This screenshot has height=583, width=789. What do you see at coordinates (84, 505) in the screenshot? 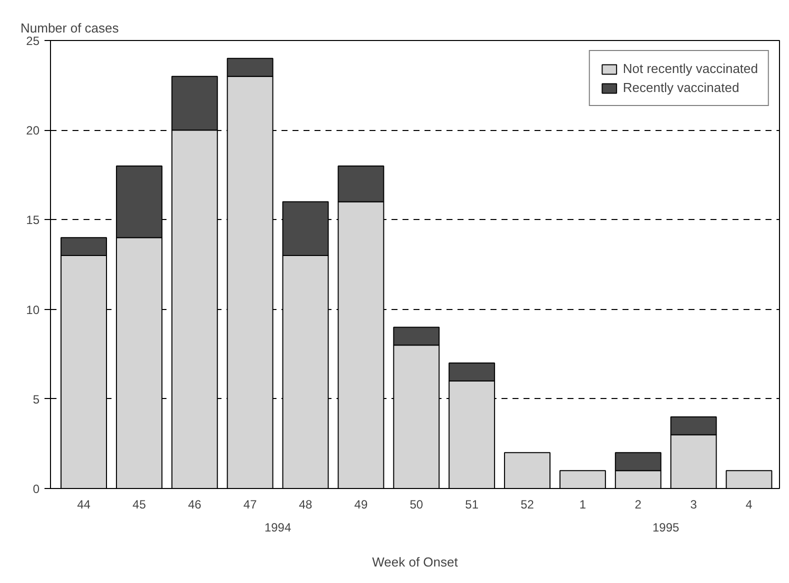
I see `x-tick-label: 44` at bounding box center [84, 505].